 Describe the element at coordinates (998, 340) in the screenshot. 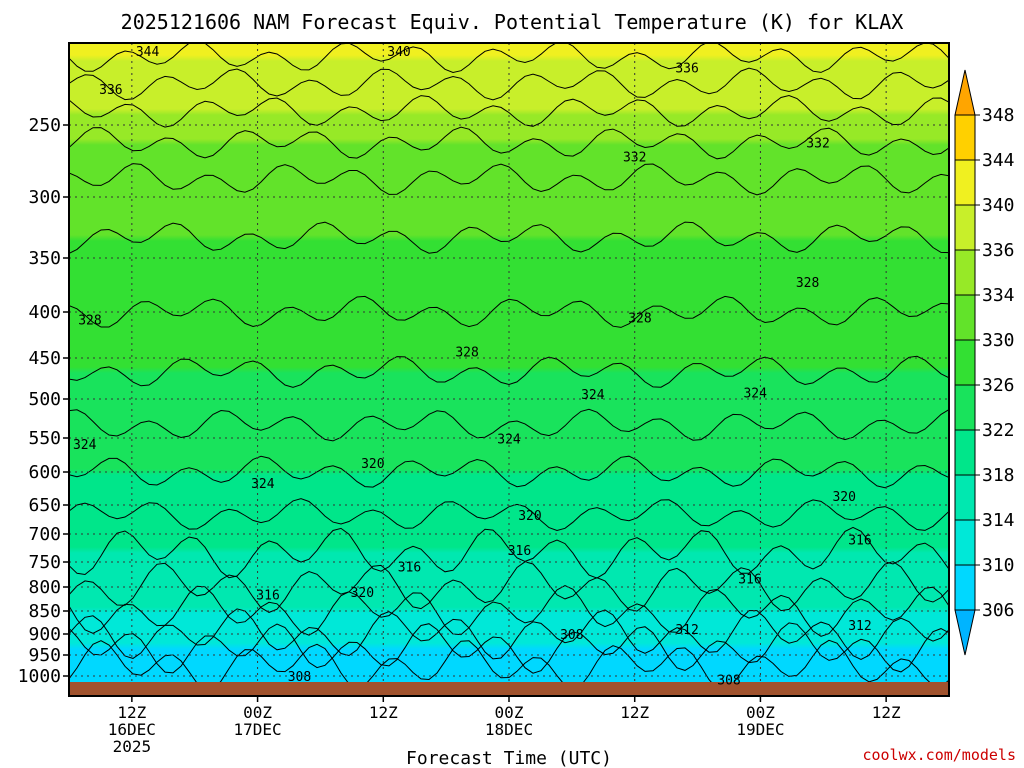

I see `colorbar-tick-label: 330` at that location.